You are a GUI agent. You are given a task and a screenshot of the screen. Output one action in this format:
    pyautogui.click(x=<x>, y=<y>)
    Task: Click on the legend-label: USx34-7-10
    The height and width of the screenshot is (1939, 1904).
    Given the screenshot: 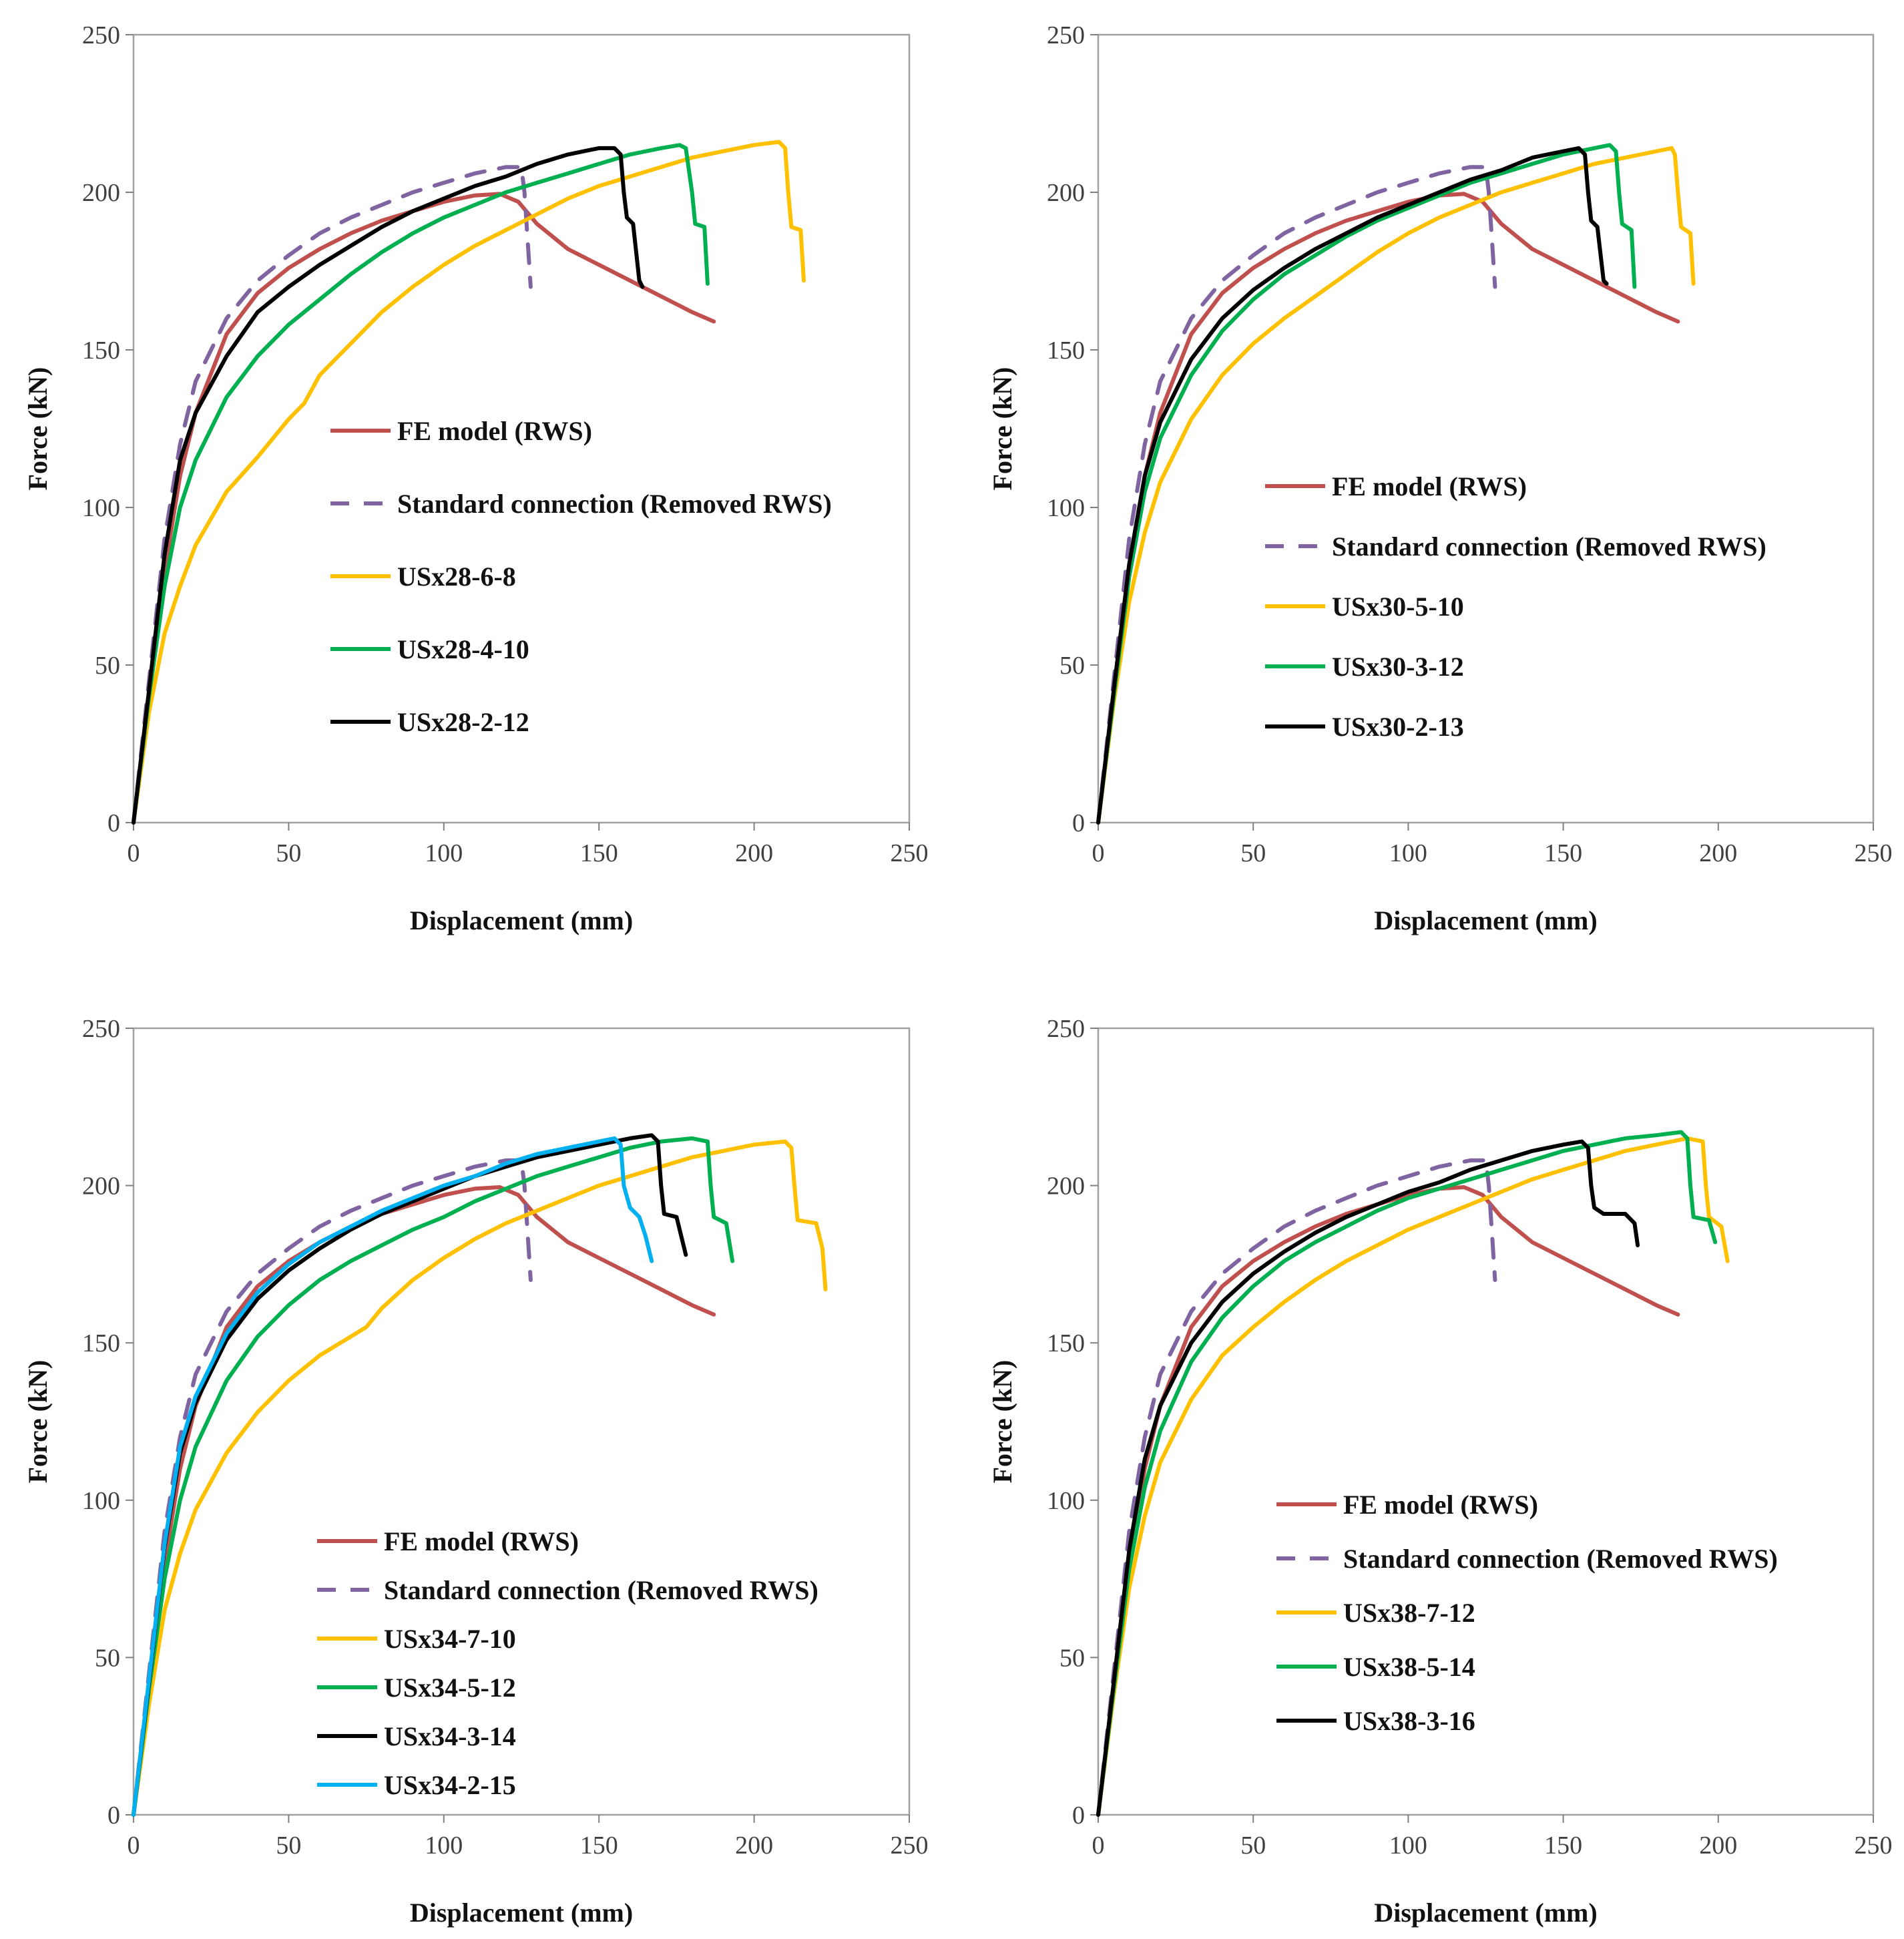 What is the action you would take?
    pyautogui.click(x=450, y=1639)
    